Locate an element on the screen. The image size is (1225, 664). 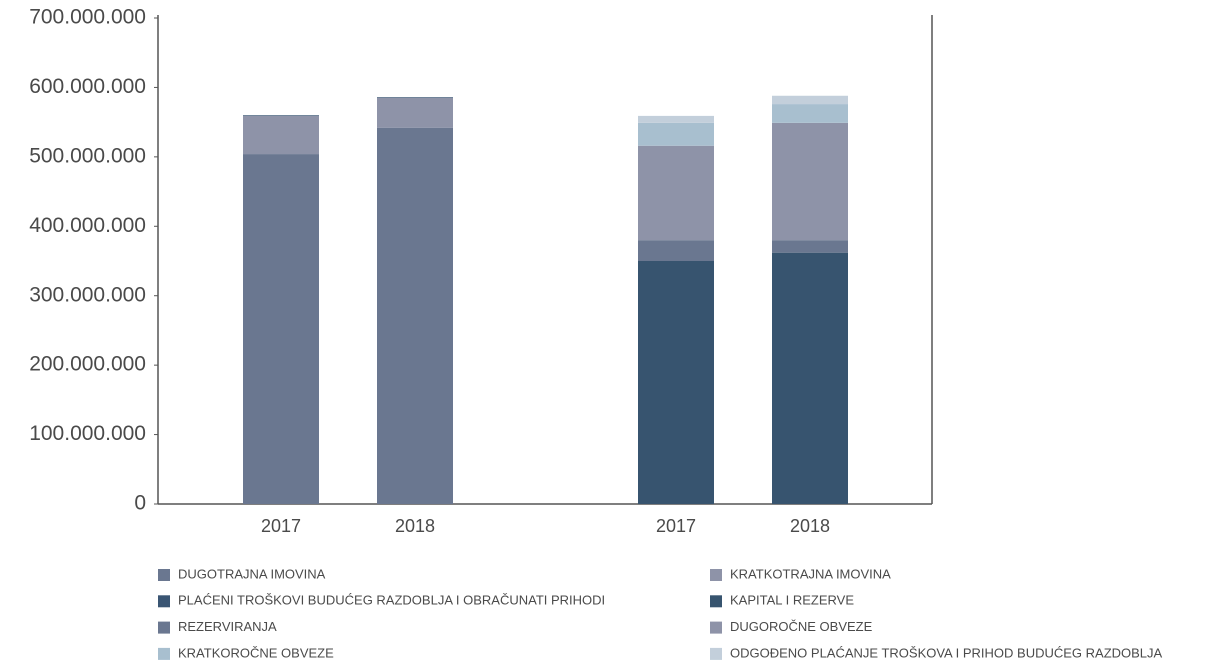
y-tick-label: 700.000.000 is located at coordinates (87, 17).